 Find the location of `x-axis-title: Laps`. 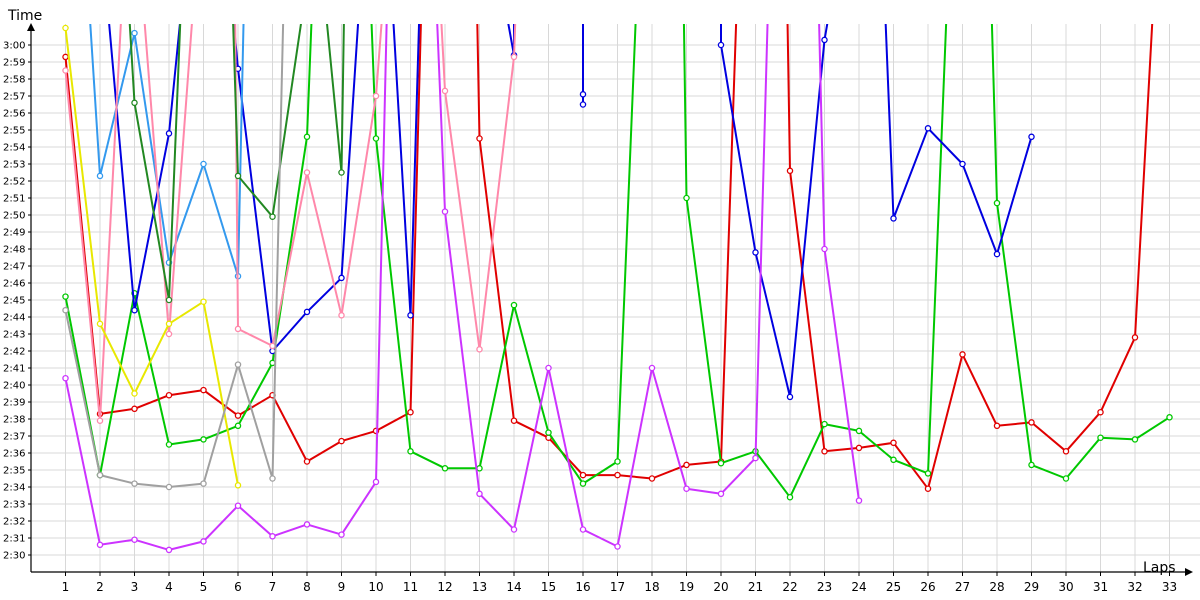

x-axis-title: Laps is located at coordinates (1159, 568).